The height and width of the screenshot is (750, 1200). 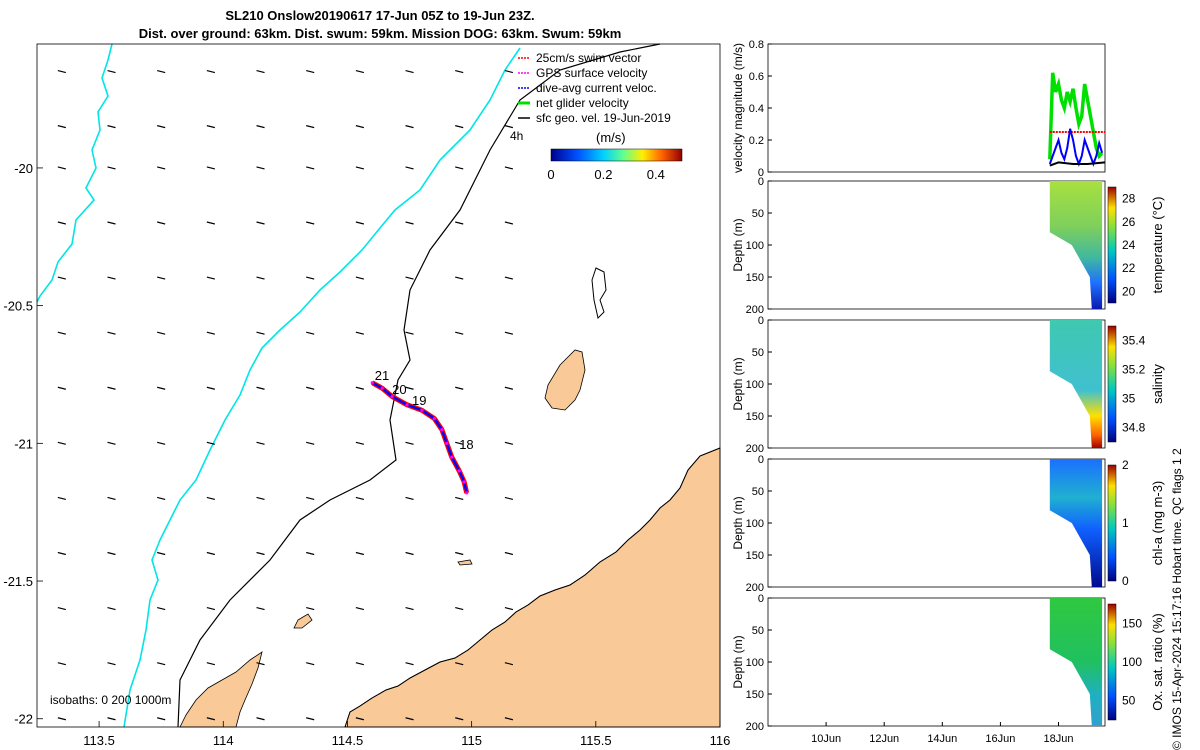 I want to click on map-y-tick-label: -20.5, so click(x=18, y=306).